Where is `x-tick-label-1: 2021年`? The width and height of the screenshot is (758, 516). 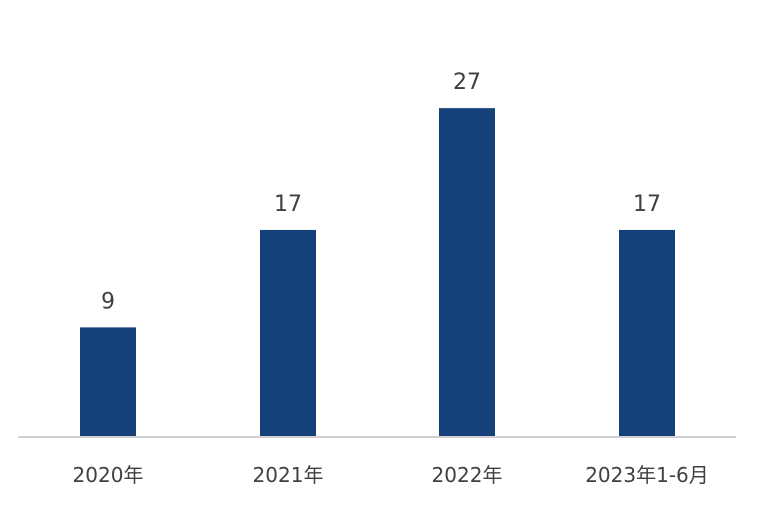 x-tick-label-1: 2021年 is located at coordinates (288, 475).